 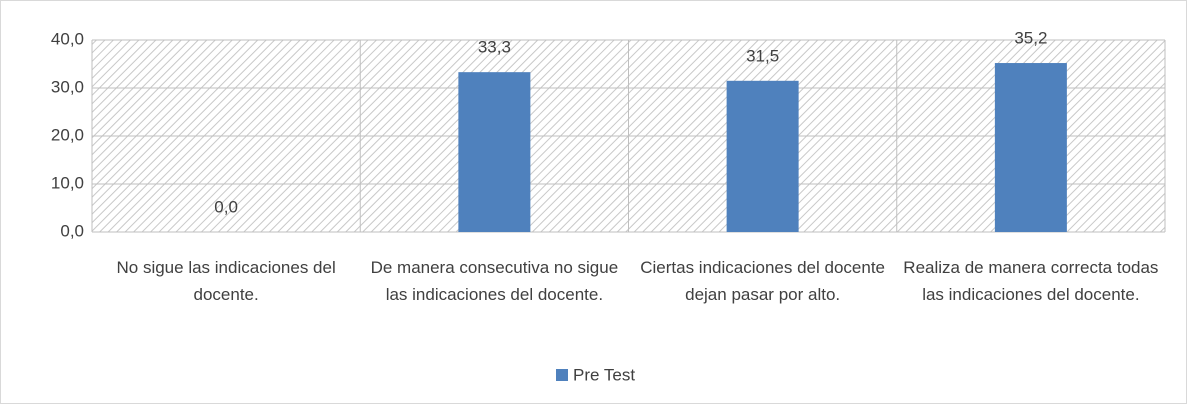 I want to click on data-label: 31,5, so click(x=762, y=55).